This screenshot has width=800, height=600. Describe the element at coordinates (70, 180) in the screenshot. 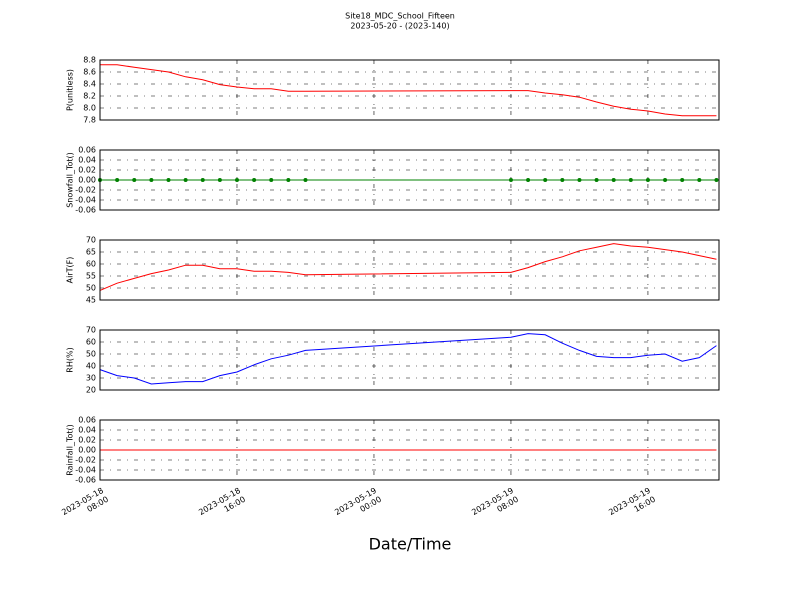

I see `y-axis-label: Snowfall_Tot()` at that location.